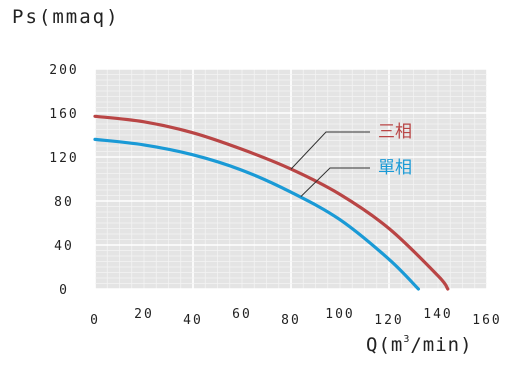 Image resolution: width=529 pixels, height=365 pixels. I want to click on x-tick-label: 40, so click(193, 320).